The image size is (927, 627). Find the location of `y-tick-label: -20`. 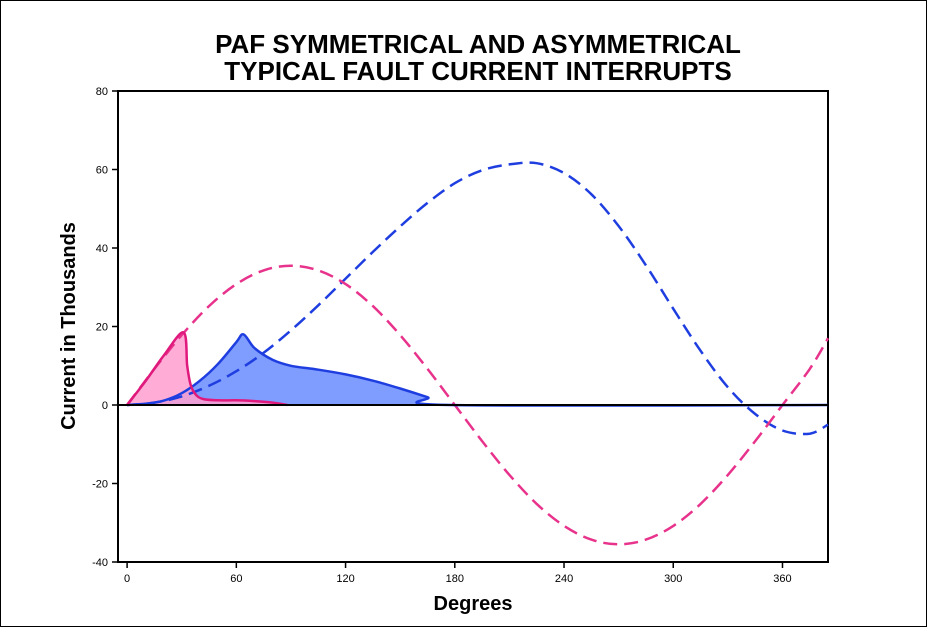

y-tick-label: -20 is located at coordinates (100, 485).